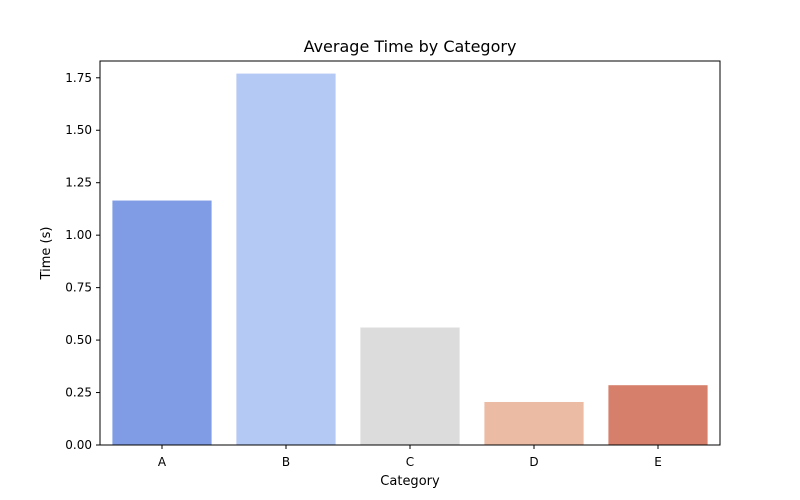 The width and height of the screenshot is (800, 500). I want to click on y-tick-label: 1.50, so click(78, 130).